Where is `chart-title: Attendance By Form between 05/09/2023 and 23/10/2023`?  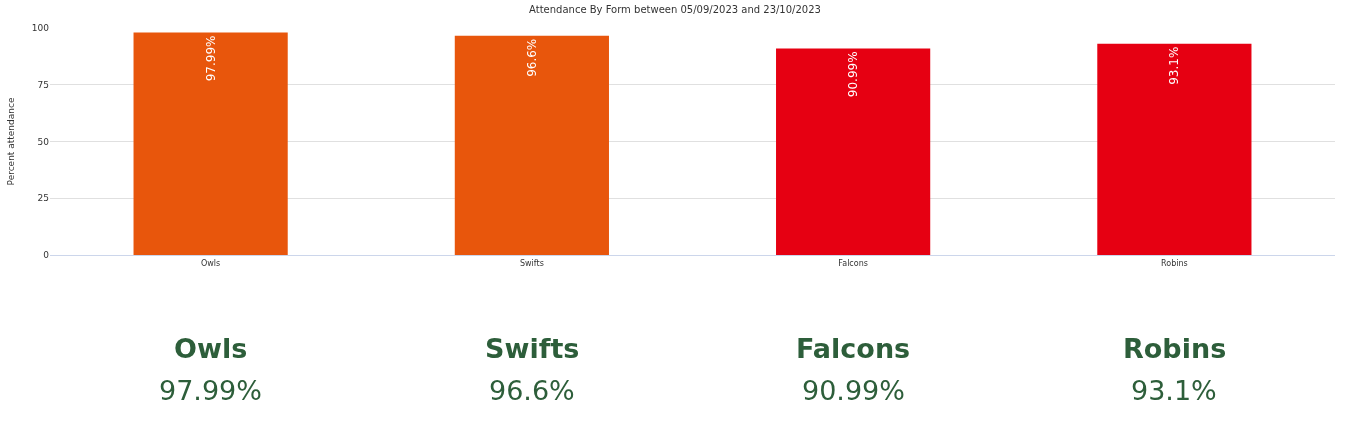
chart-title: Attendance By Form between 05/09/2023 and 23/10/2023 is located at coordinates (675, 10).